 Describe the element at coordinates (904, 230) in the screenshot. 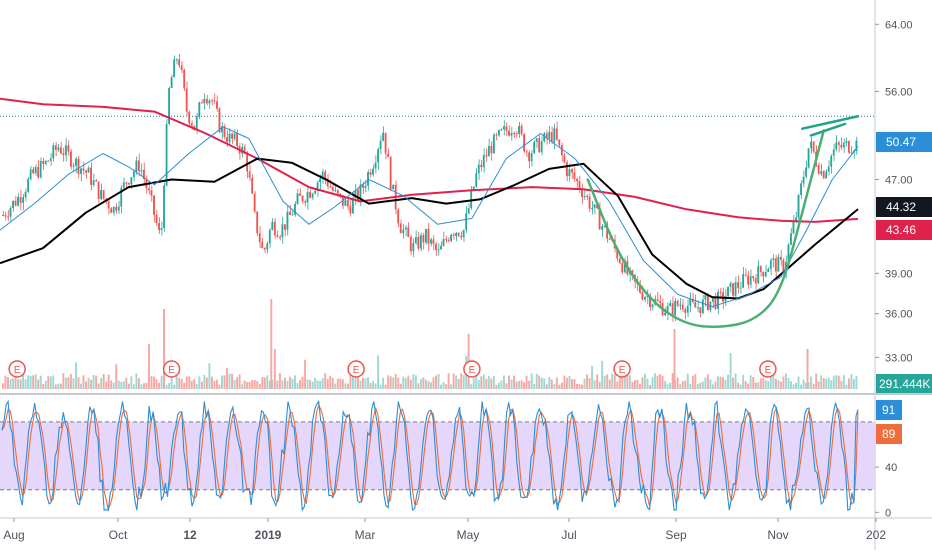

I see `price-label-badge: 43.46` at that location.